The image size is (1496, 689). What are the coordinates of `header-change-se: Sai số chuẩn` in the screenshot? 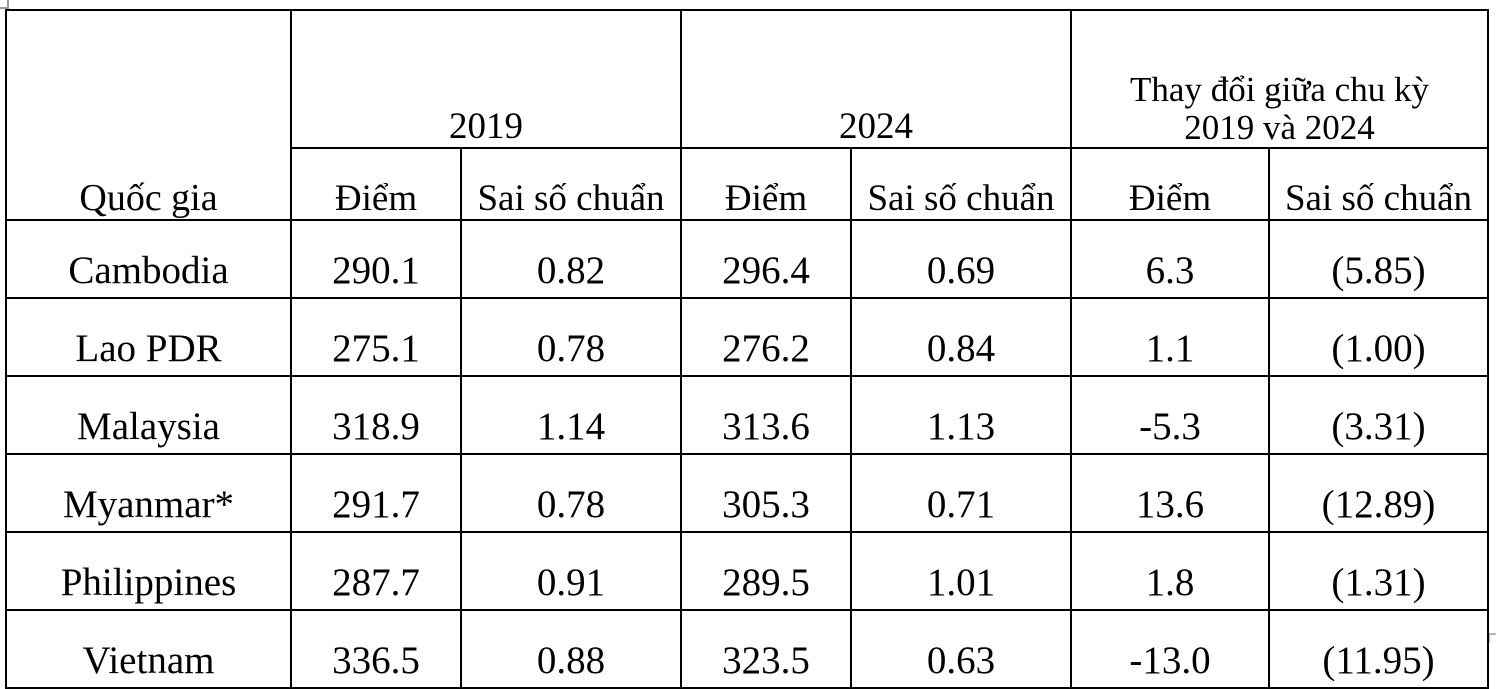 It's located at (1378, 184).